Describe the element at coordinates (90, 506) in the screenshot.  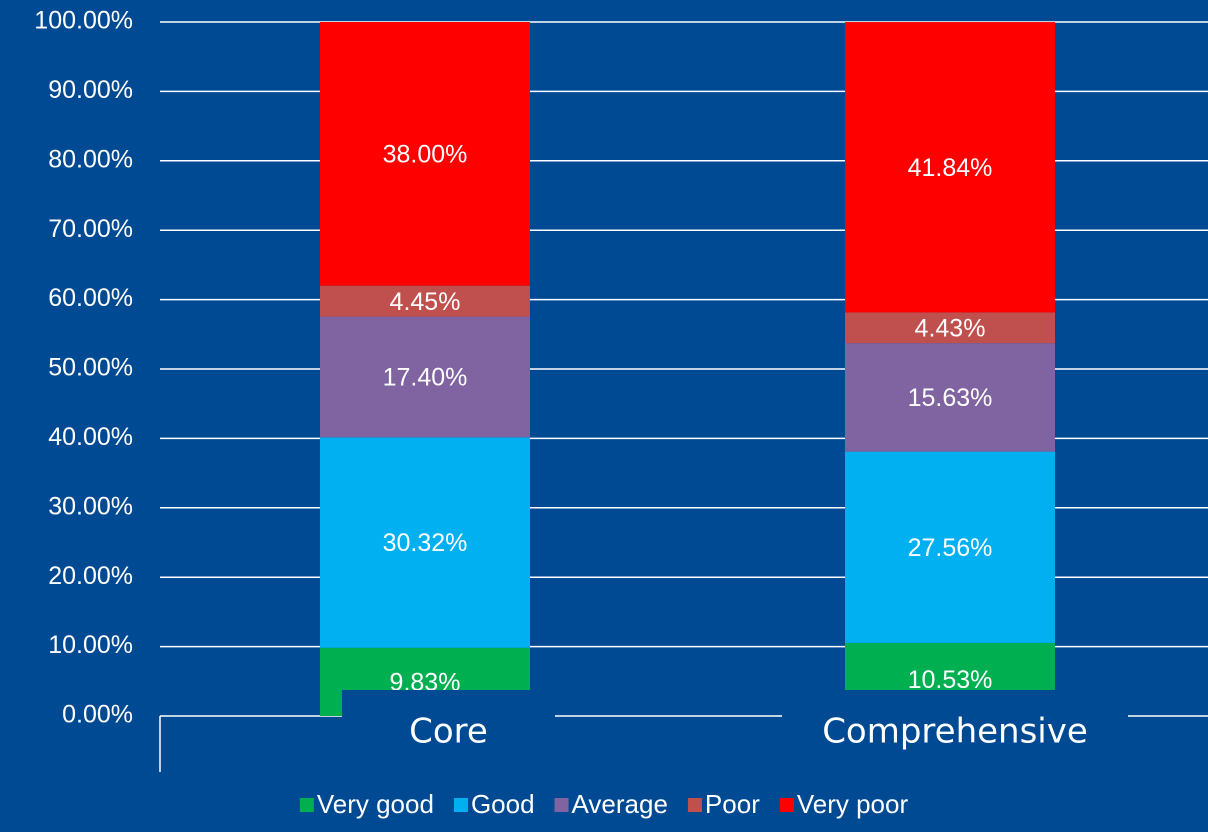
I see `y-tick-label: 30.00%` at that location.